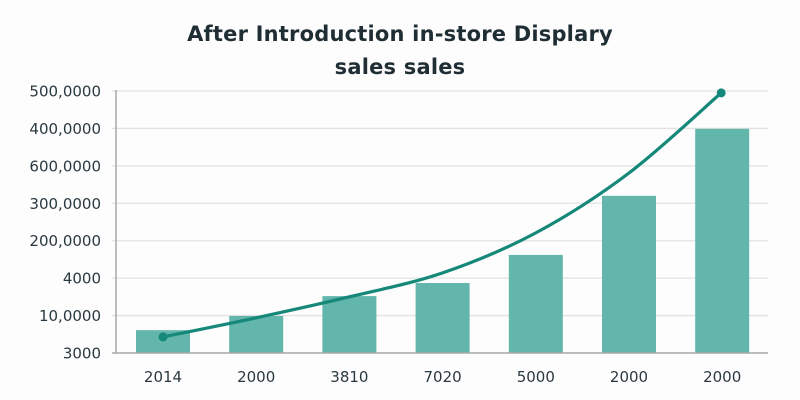 The image size is (800, 400). What do you see at coordinates (536, 377) in the screenshot?
I see `x-tick-label: 5000` at bounding box center [536, 377].